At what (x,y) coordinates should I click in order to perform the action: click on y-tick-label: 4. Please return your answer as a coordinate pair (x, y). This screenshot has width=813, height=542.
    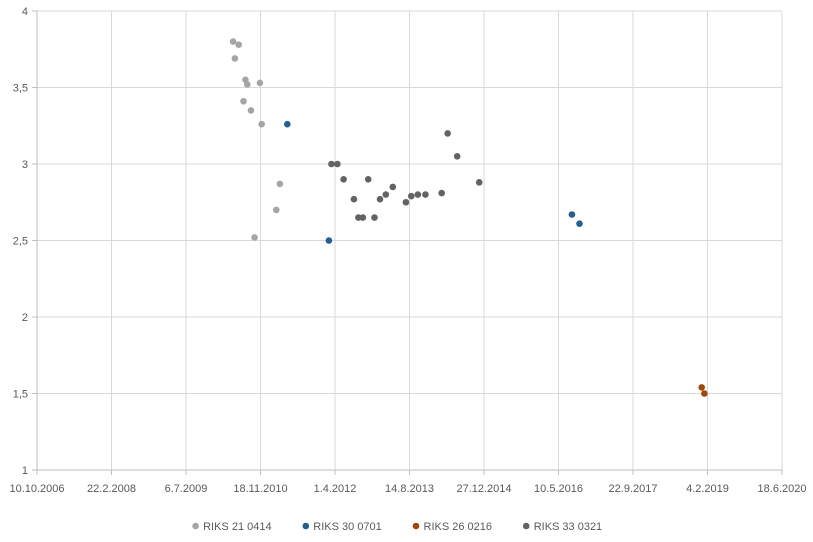
    Looking at the image, I should click on (25, 12).